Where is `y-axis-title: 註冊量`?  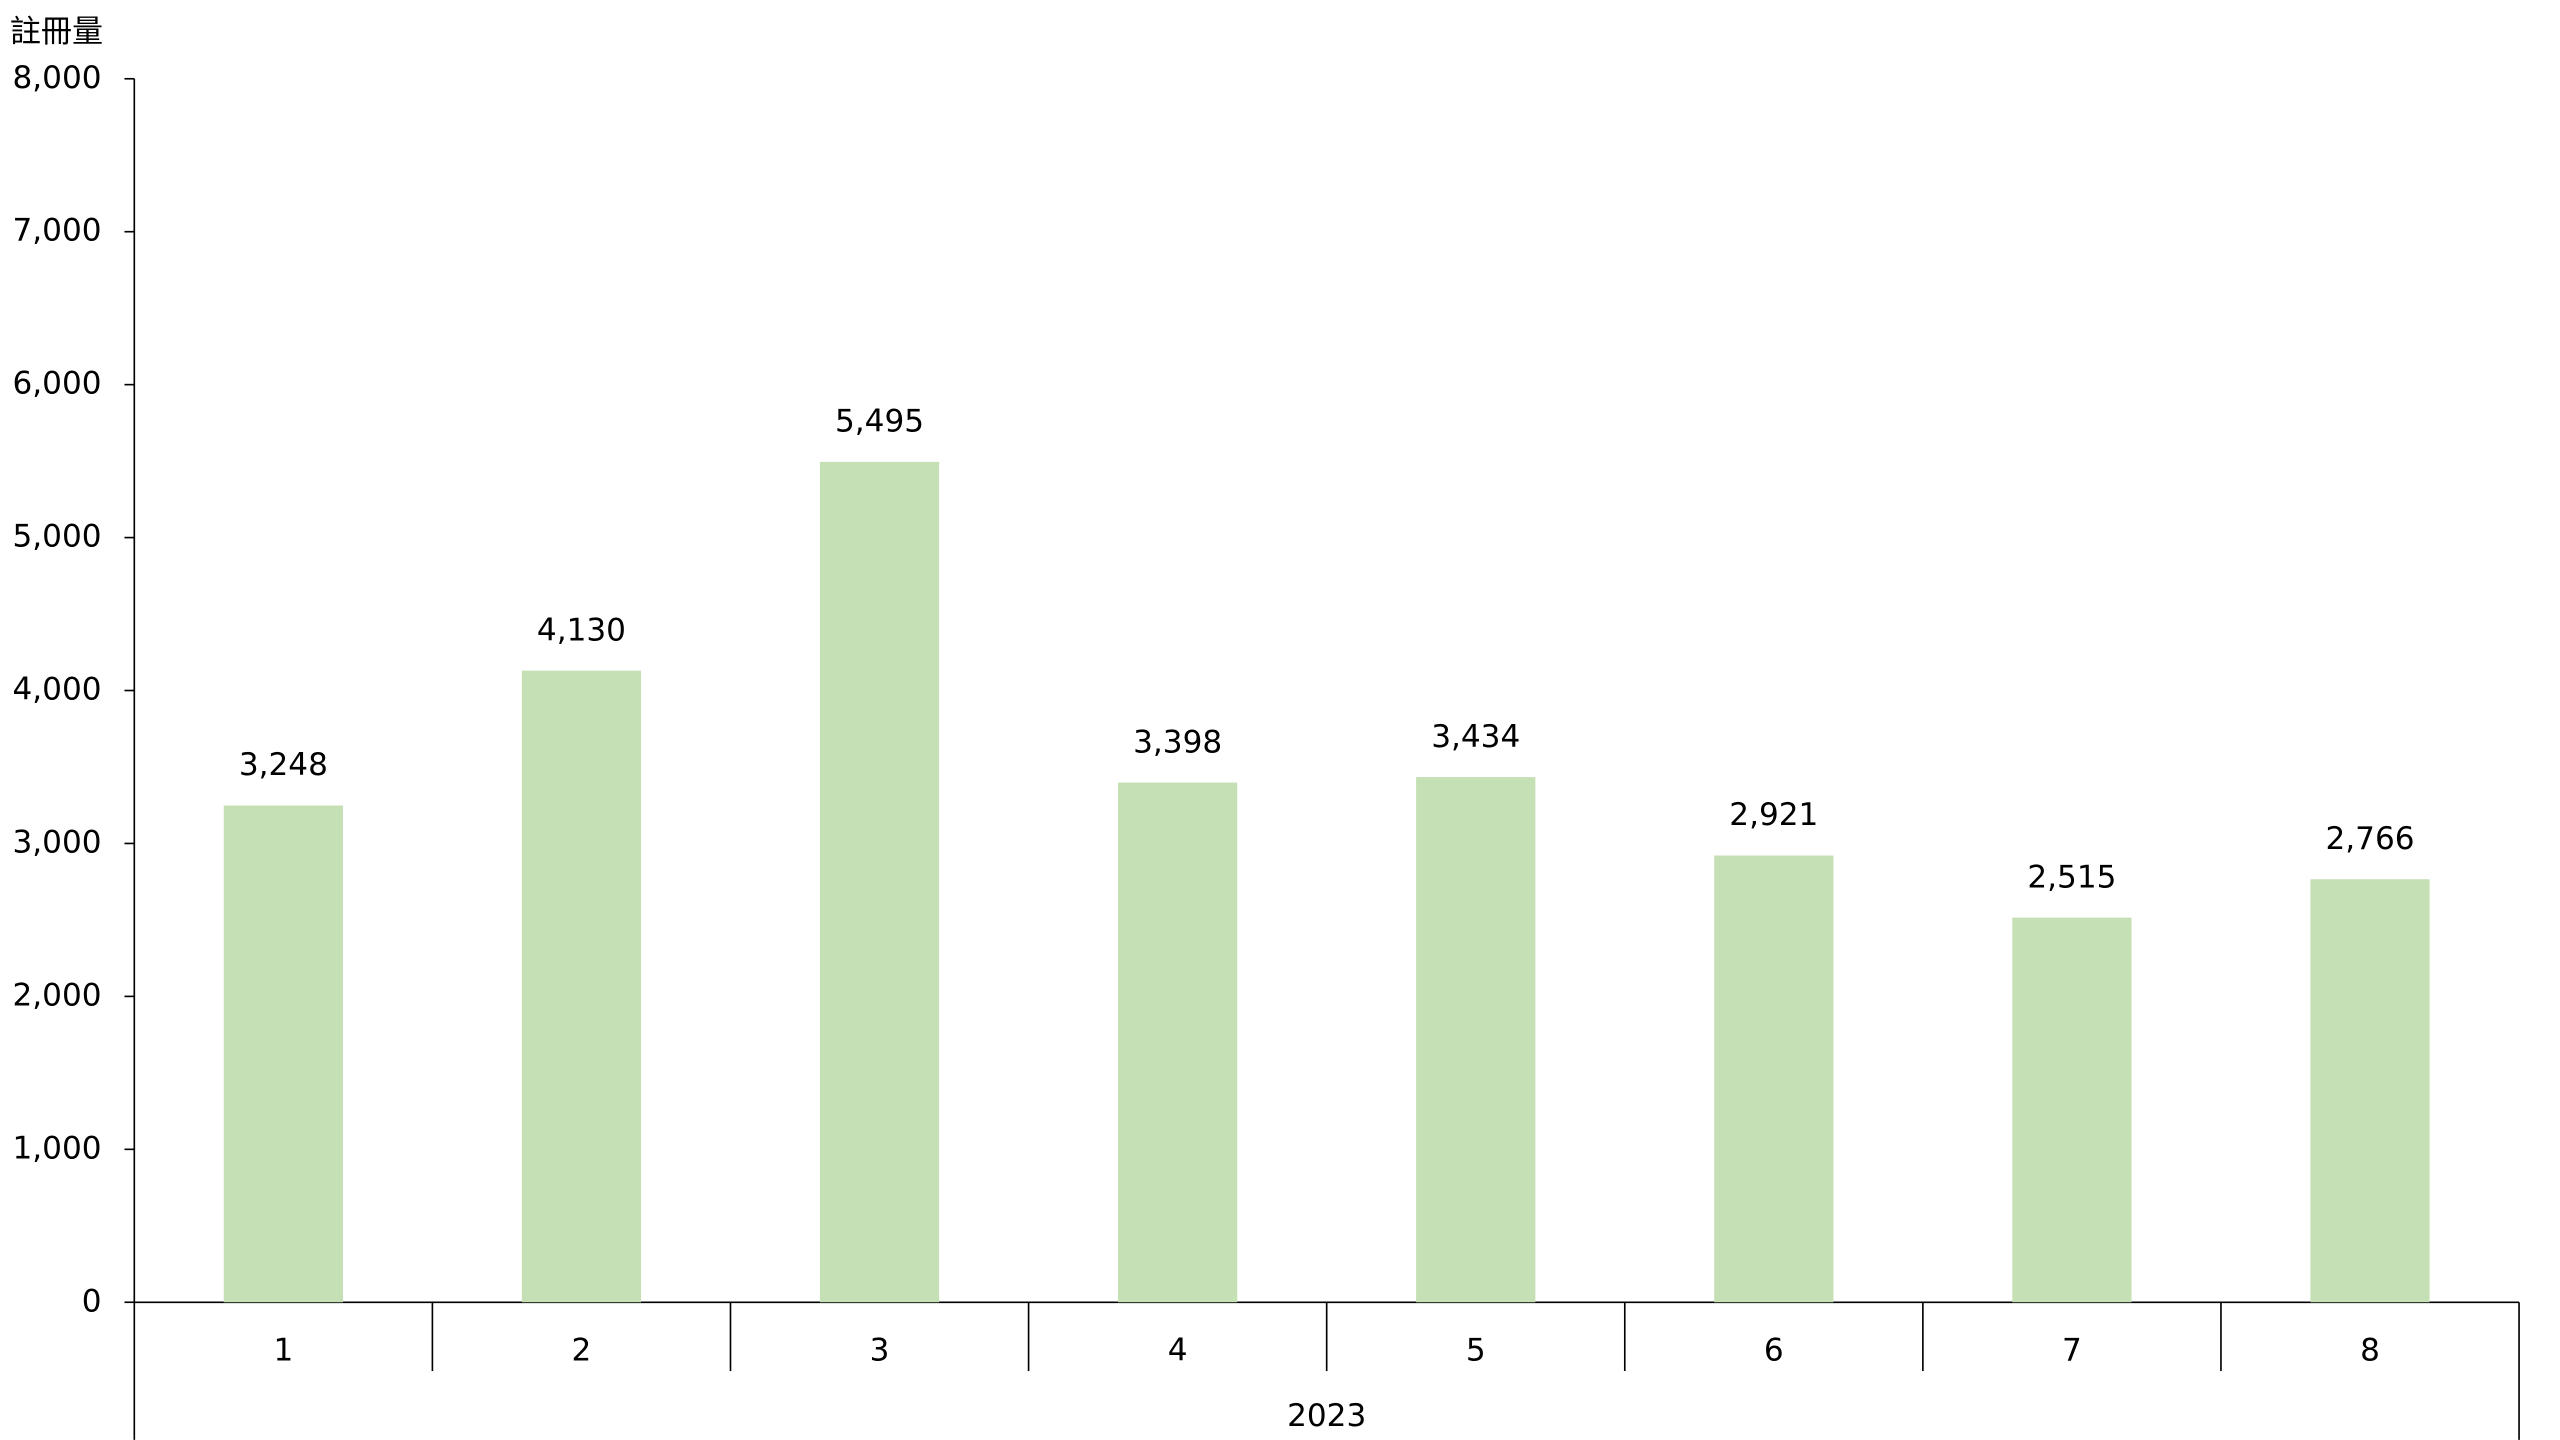
y-axis-title: 註冊量 is located at coordinates (56, 32).